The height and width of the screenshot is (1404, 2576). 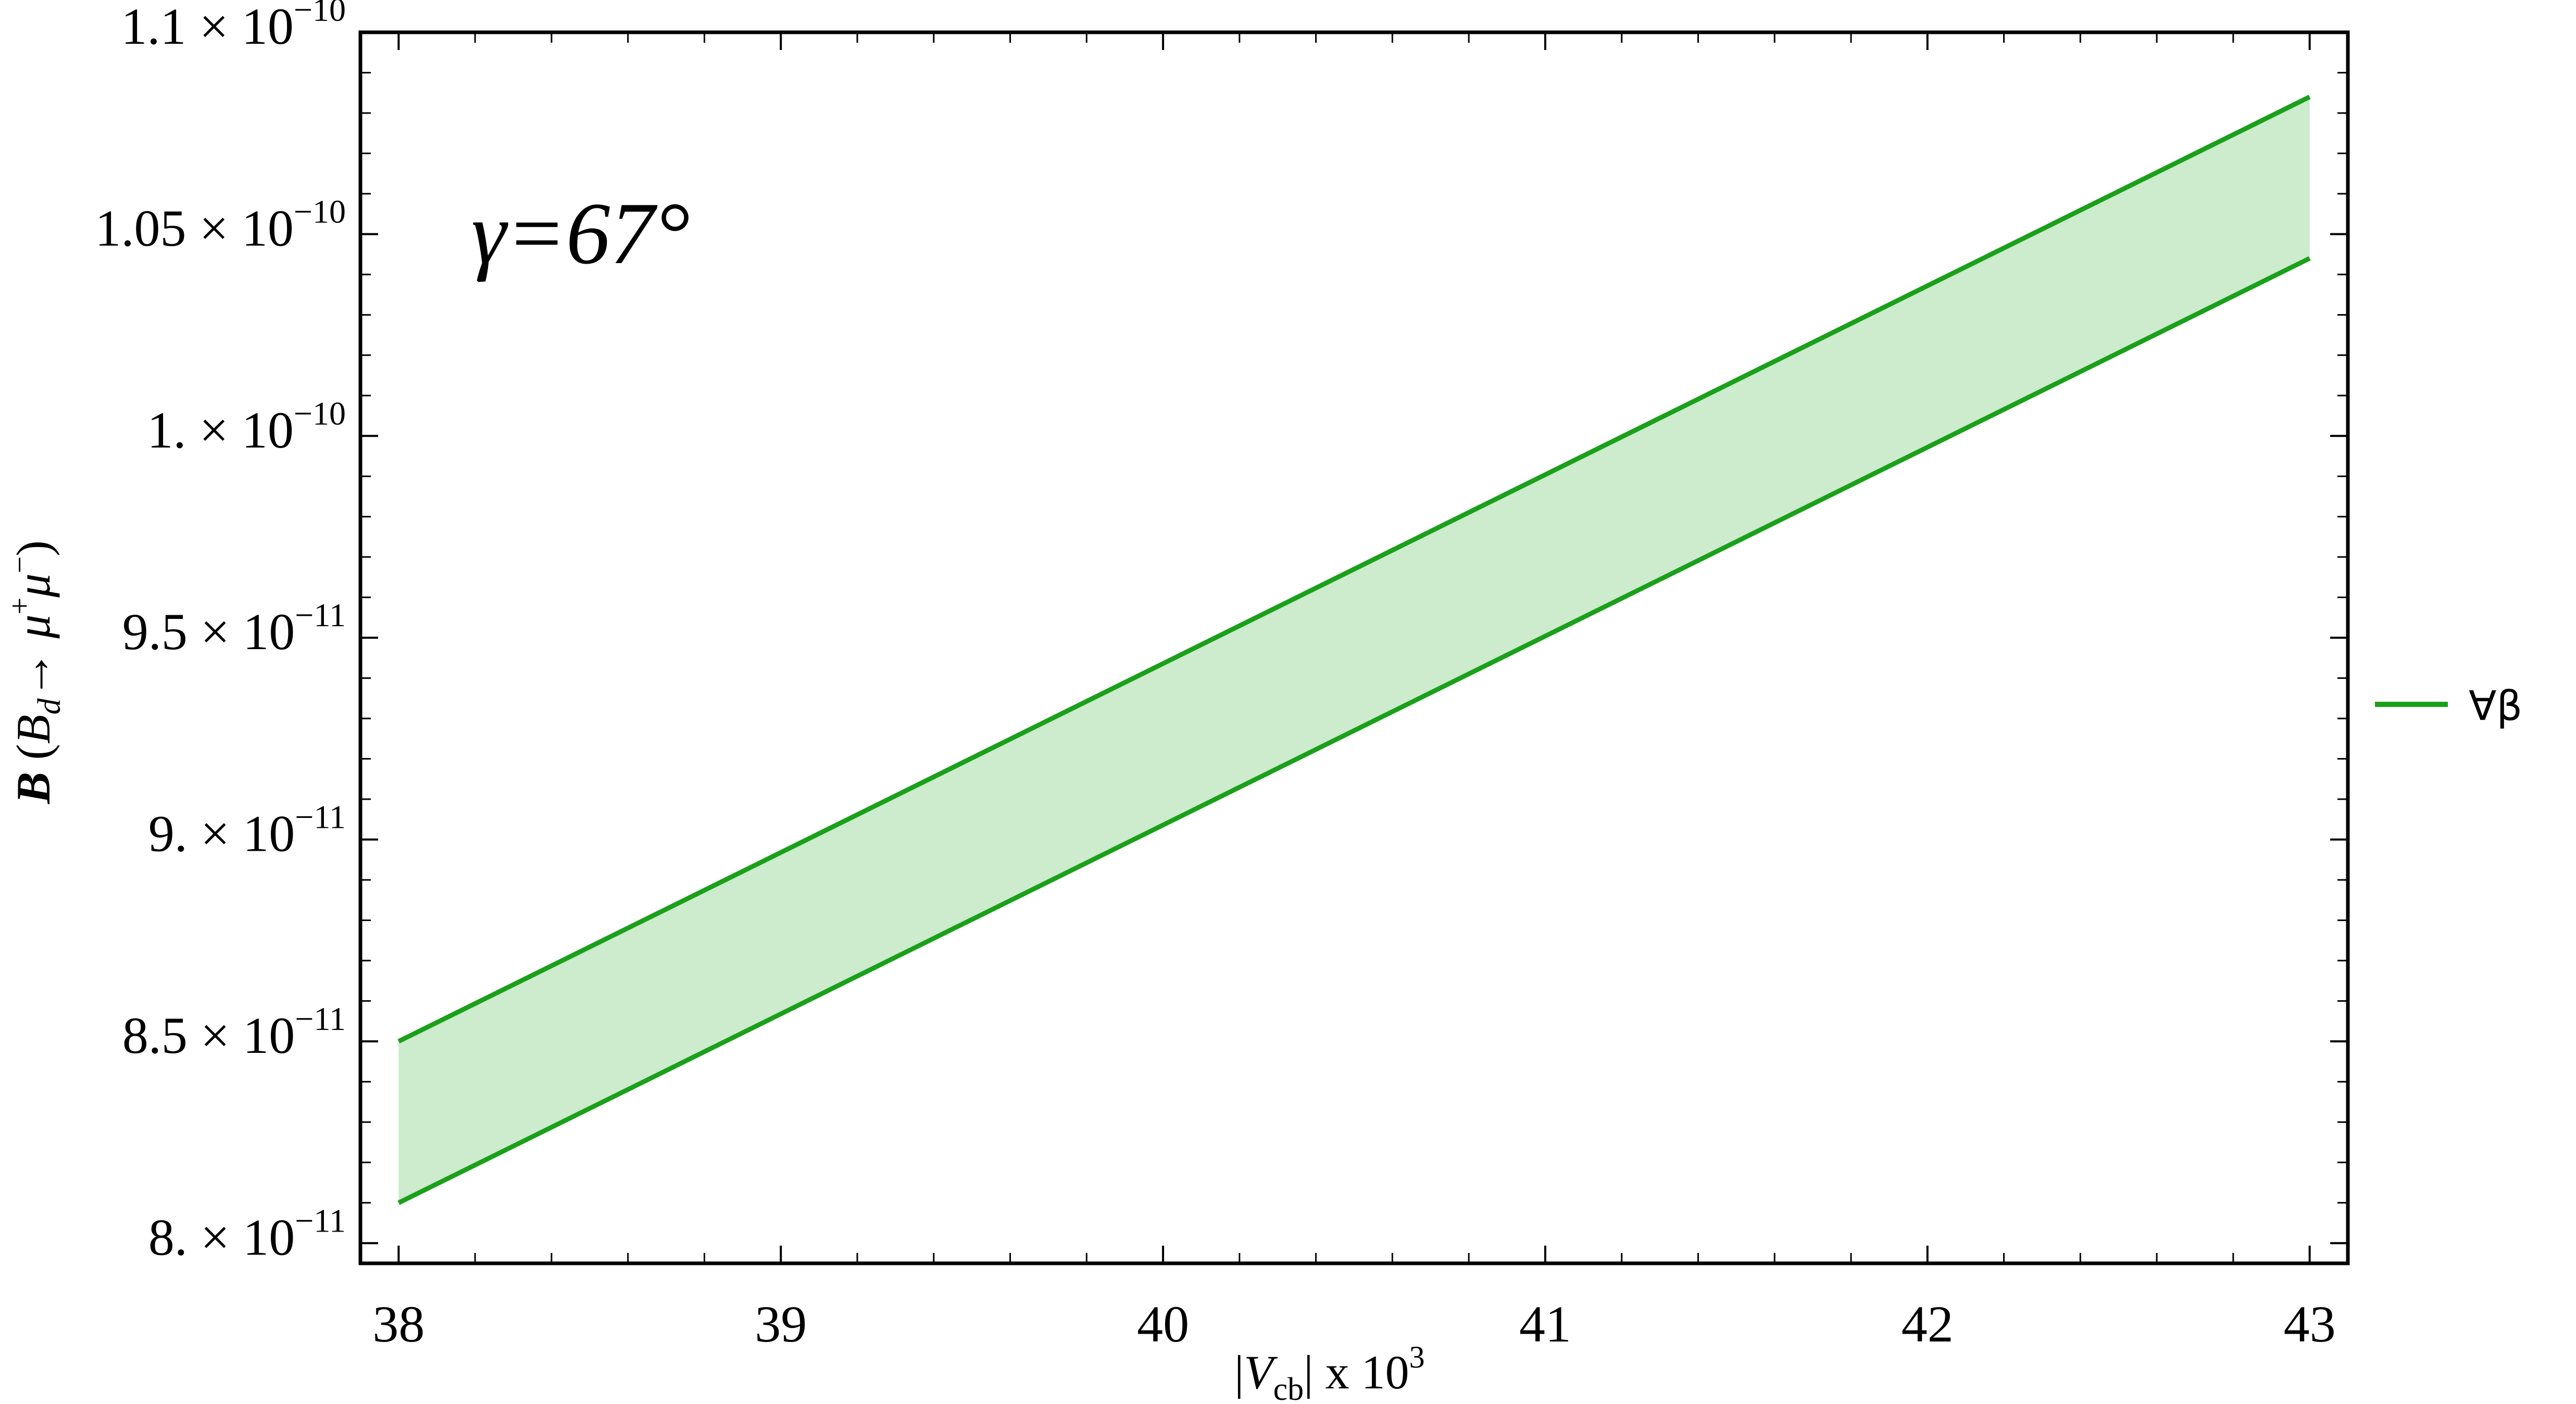 I want to click on y-tick-label: 1.1 × 10⁻¹⁰, so click(x=233, y=27).